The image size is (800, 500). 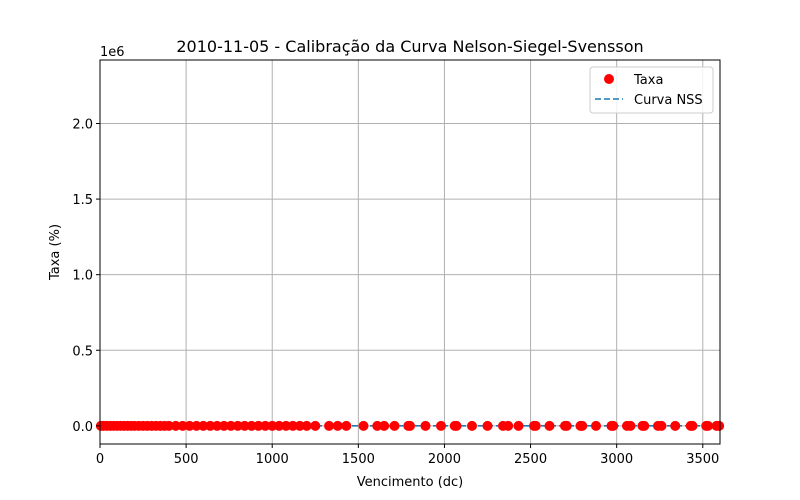 What do you see at coordinates (410, 482) in the screenshot?
I see `x-axis-label: Vencimento (dc)` at bounding box center [410, 482].